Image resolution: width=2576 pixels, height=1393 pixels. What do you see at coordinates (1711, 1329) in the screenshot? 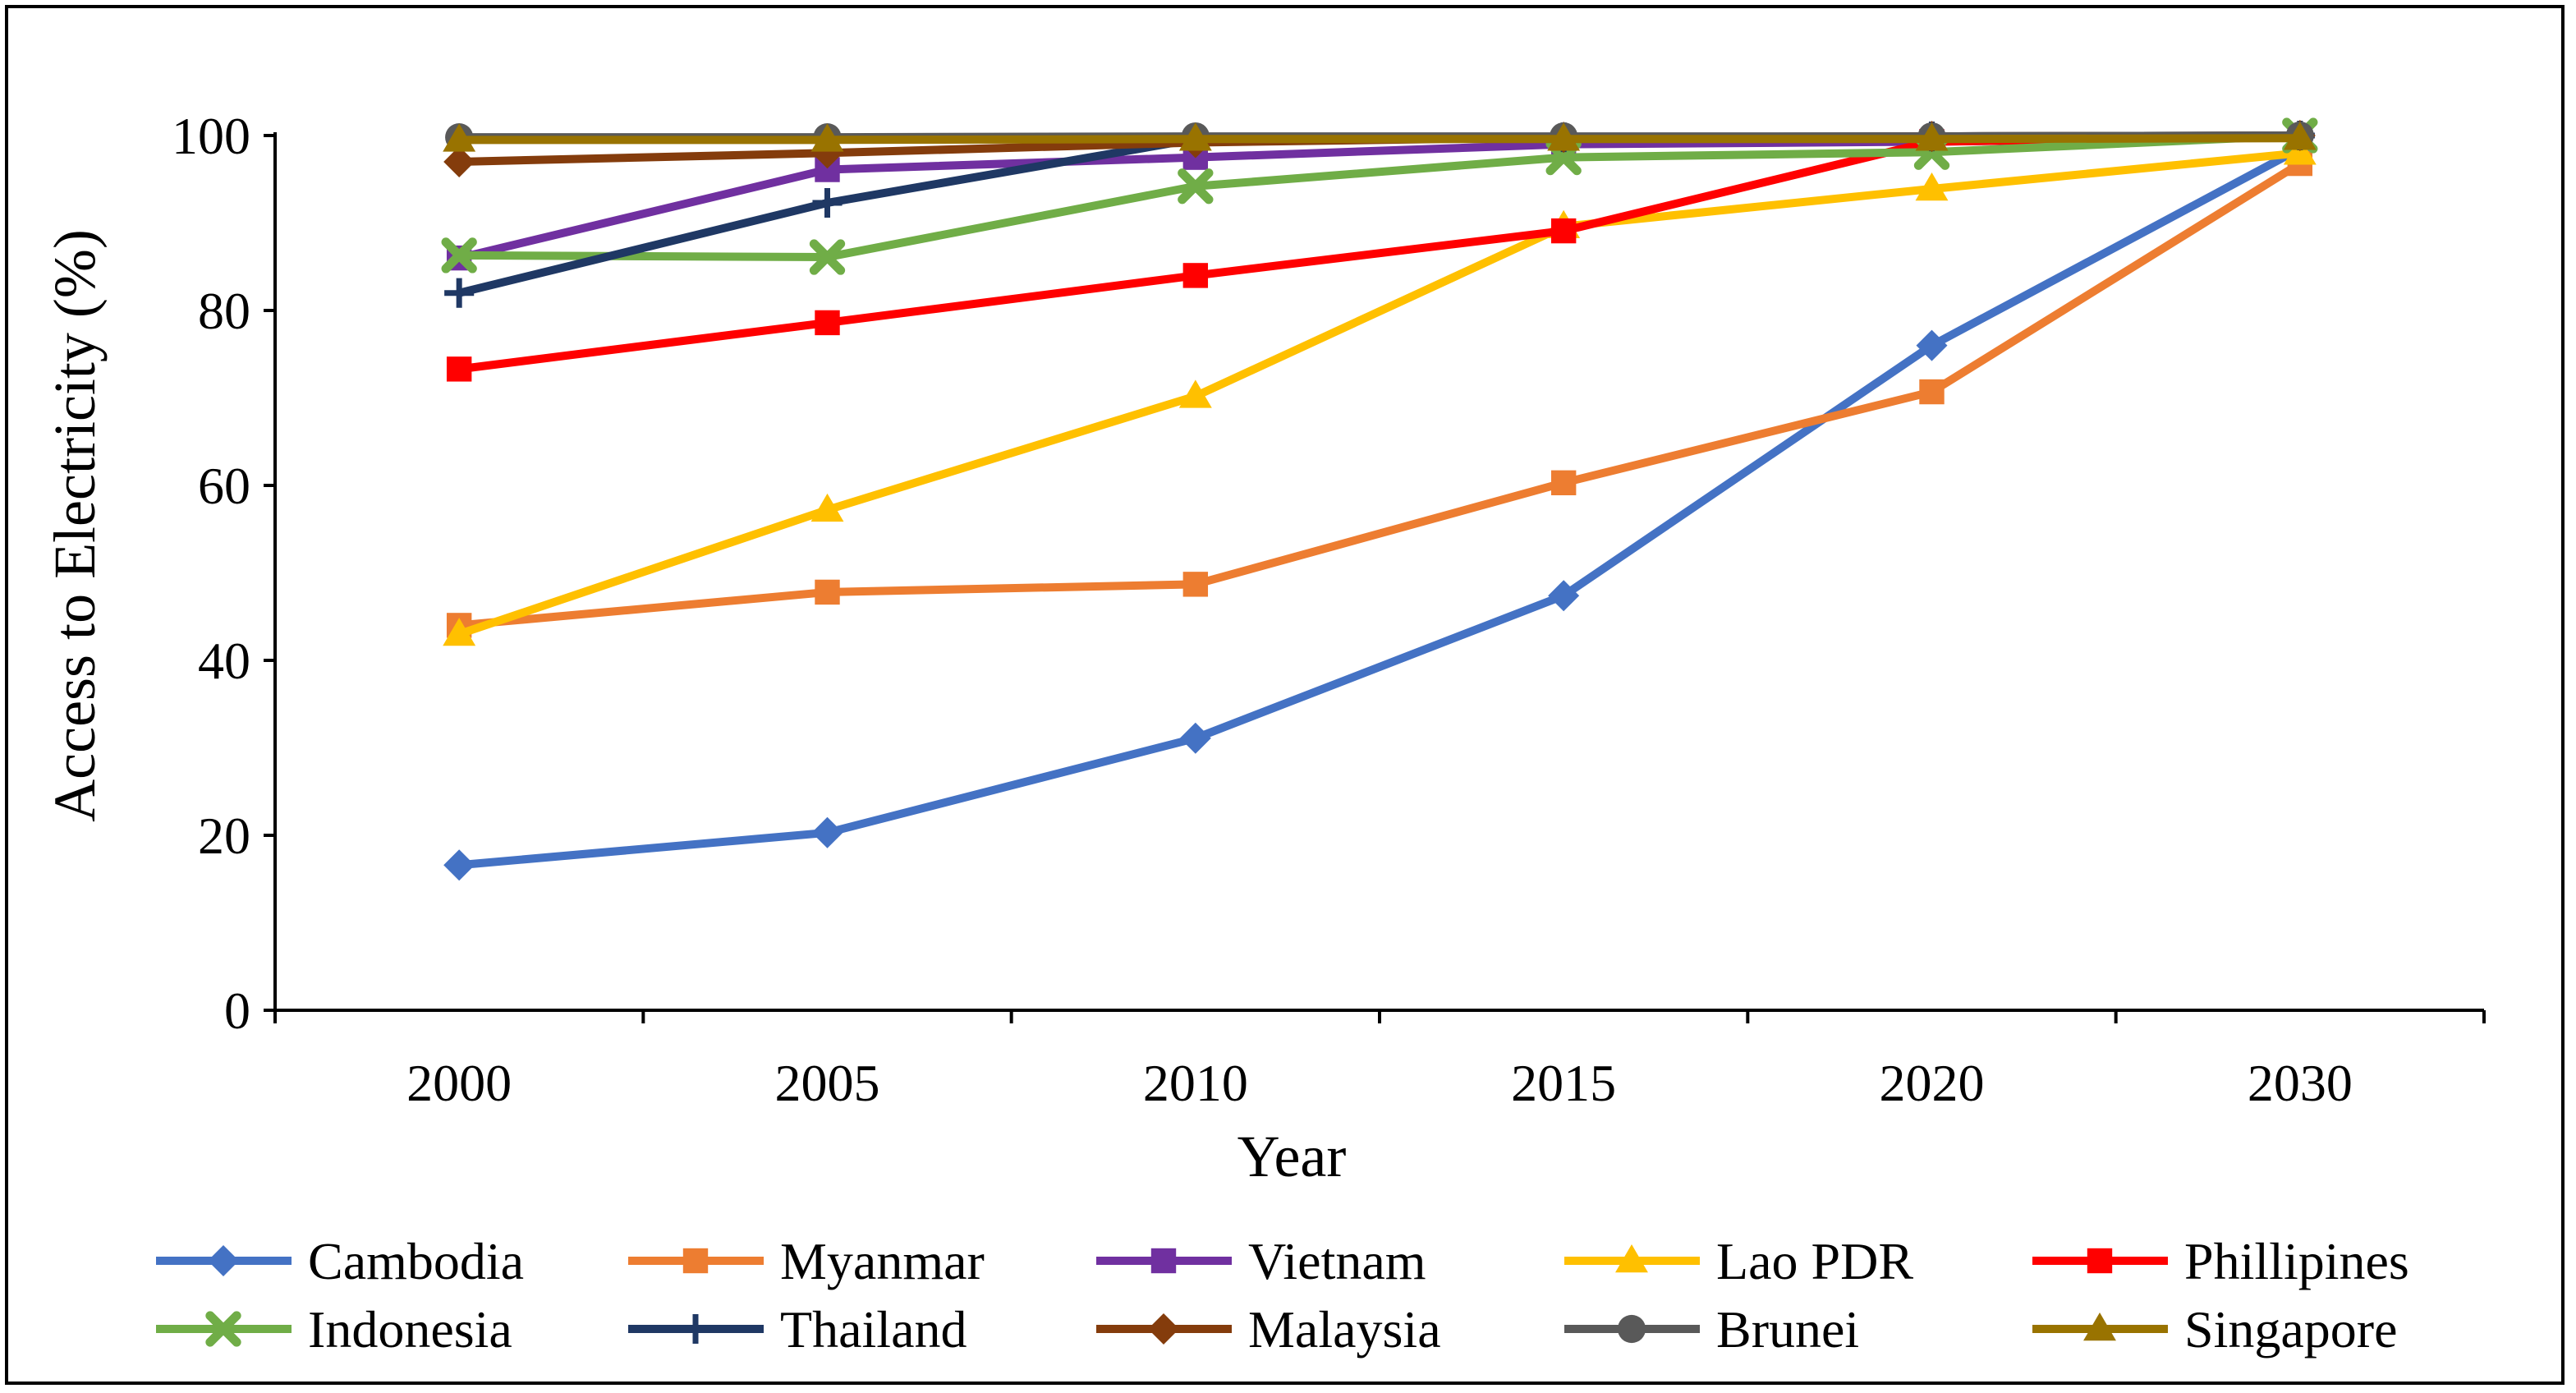
I see `legend-item-brunei: Brunei` at bounding box center [1711, 1329].